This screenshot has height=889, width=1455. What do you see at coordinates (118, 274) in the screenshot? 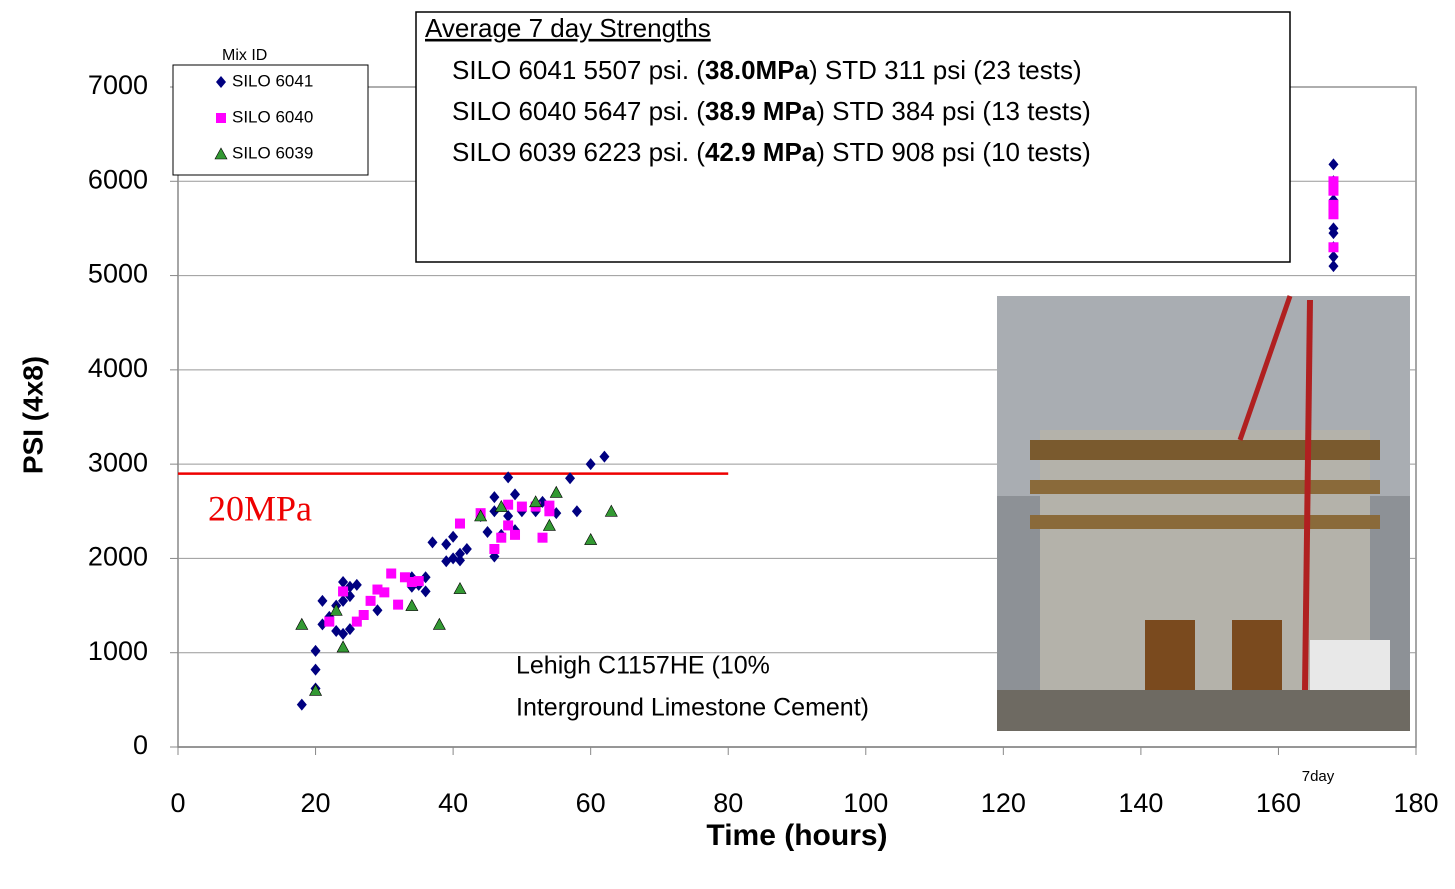
I see `y-tick-label: 5000` at bounding box center [118, 274].